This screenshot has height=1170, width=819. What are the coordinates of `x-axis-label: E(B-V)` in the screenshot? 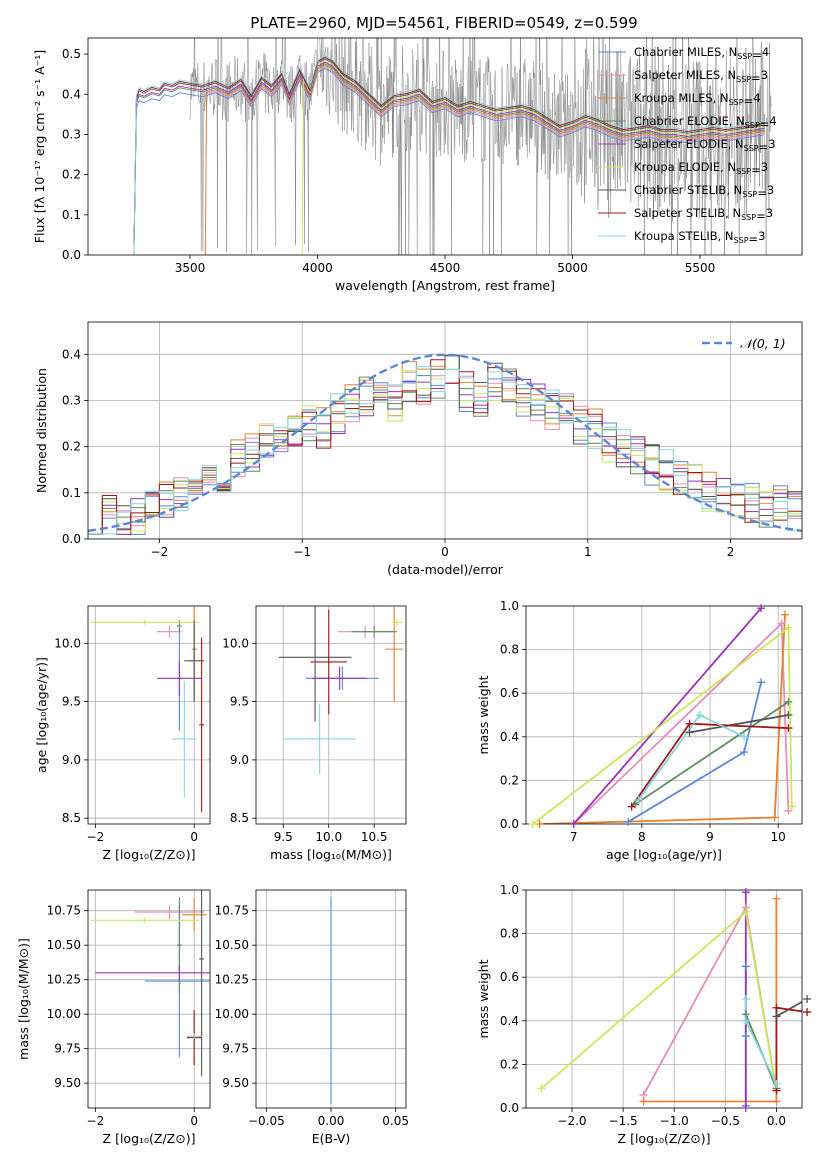 It's located at (331, 1138).